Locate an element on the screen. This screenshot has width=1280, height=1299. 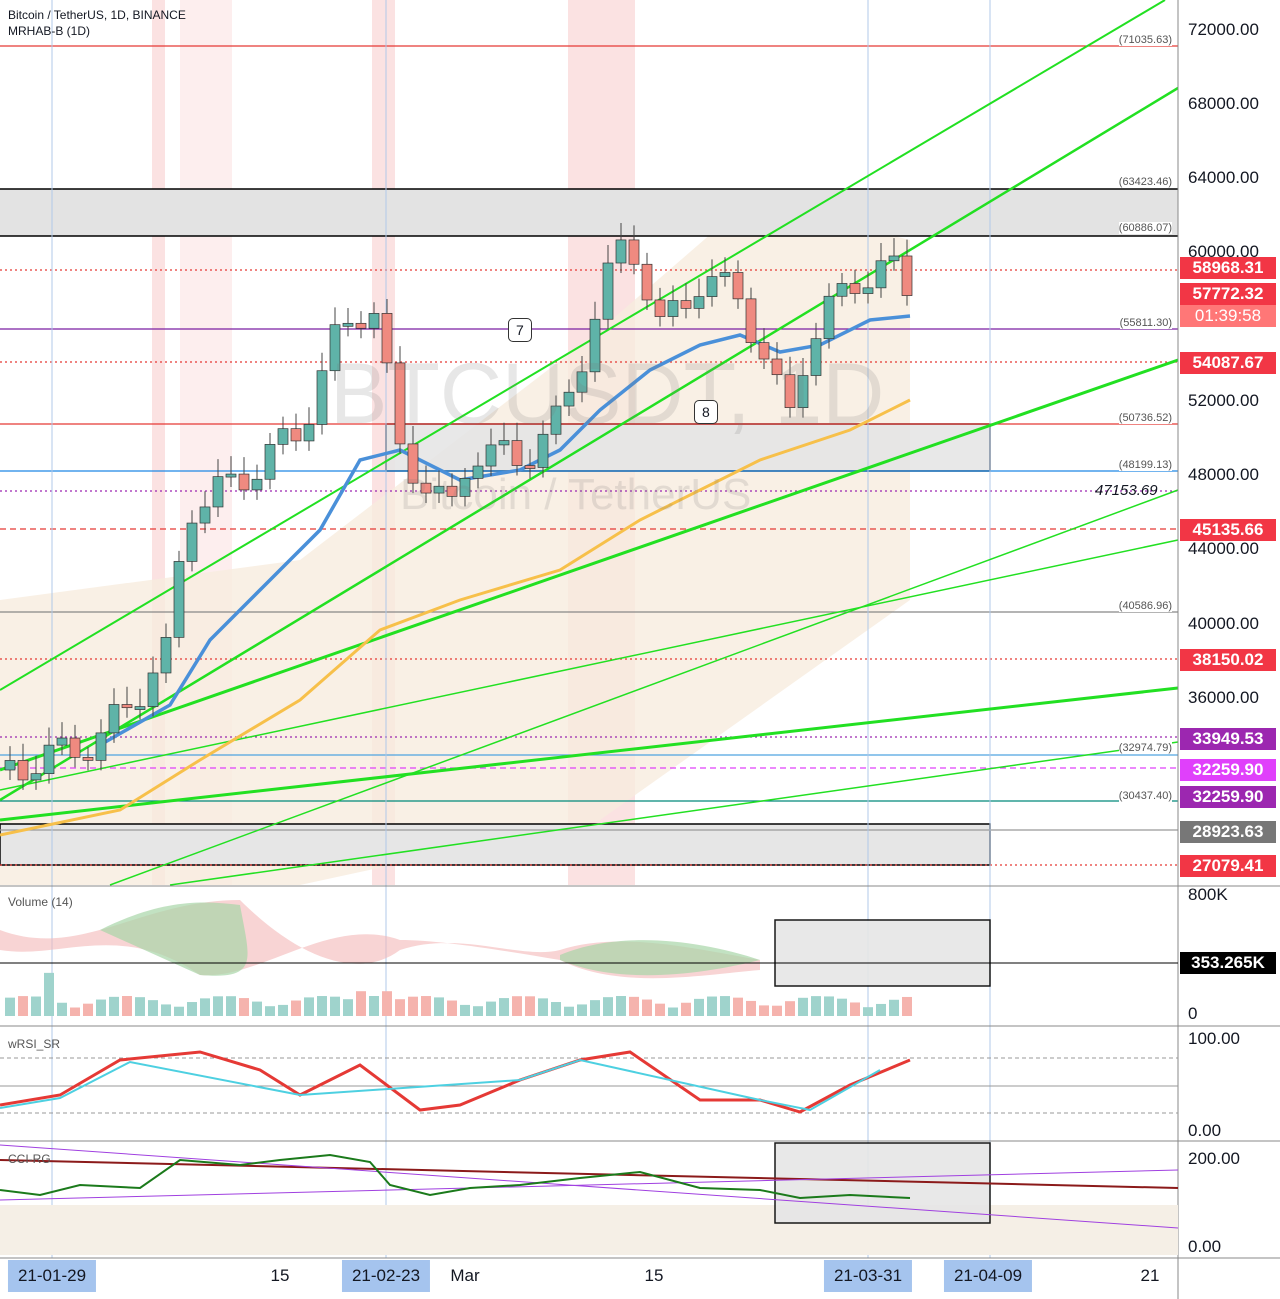
countdown: 01:39:58 is located at coordinates (1228, 316).